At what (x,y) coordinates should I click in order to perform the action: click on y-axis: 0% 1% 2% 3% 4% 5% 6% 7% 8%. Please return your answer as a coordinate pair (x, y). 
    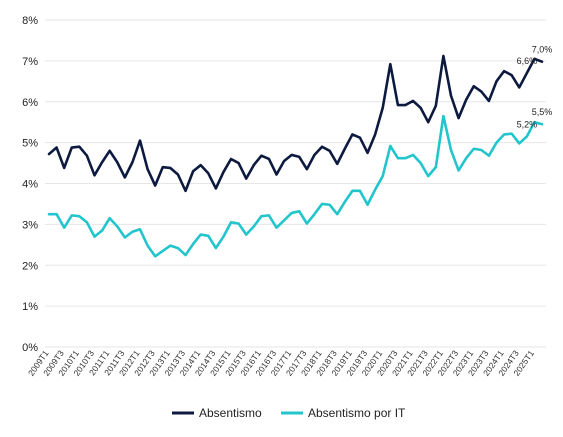
    Looking at the image, I should click on (30, 184).